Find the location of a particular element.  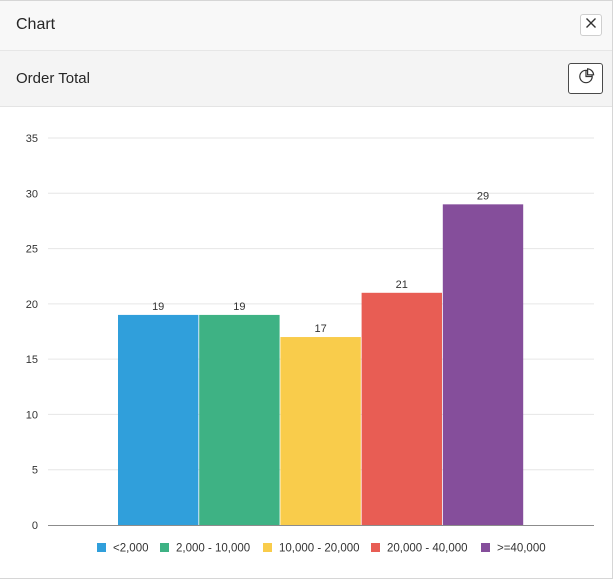

y-tick-label: 10 is located at coordinates (32, 415).